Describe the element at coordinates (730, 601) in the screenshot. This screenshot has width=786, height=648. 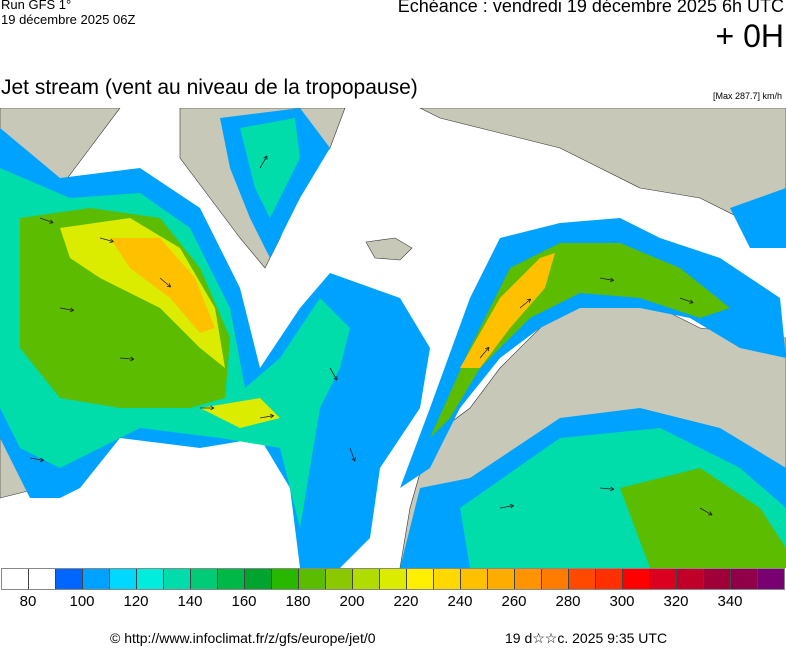
I see `scale-tick: 340` at that location.